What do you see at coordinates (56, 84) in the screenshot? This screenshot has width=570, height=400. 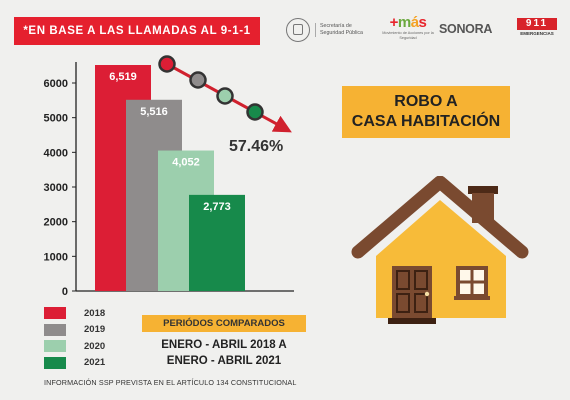 I see `y-tick-label: 6000` at bounding box center [56, 84].